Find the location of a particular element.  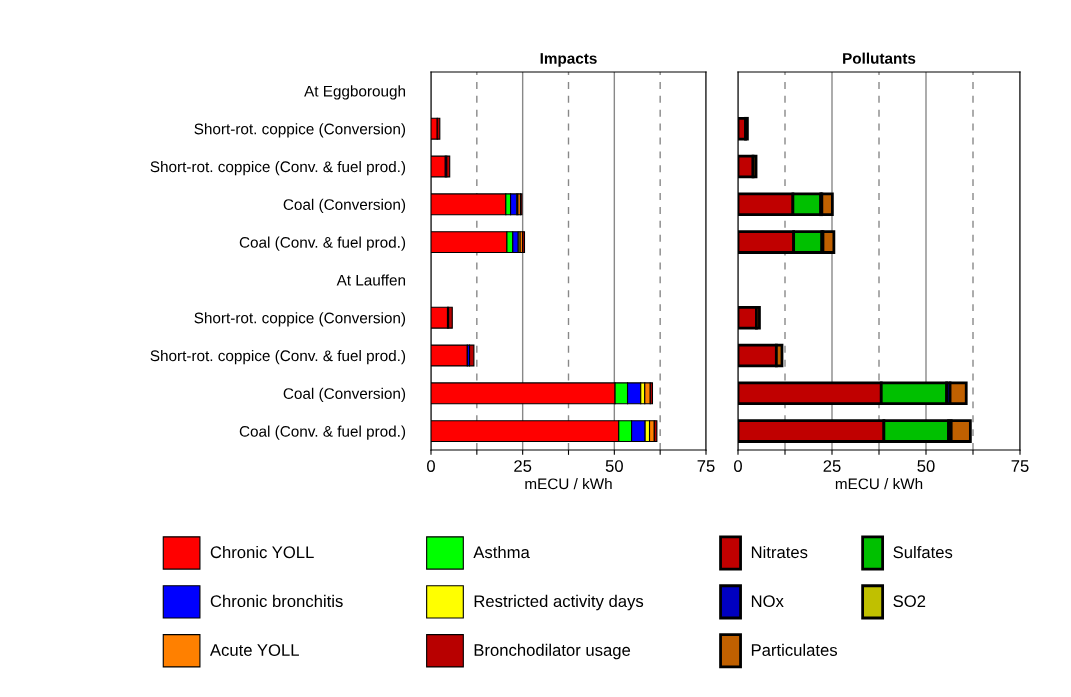

y-tick-label: At Lauffen is located at coordinates (371, 280).